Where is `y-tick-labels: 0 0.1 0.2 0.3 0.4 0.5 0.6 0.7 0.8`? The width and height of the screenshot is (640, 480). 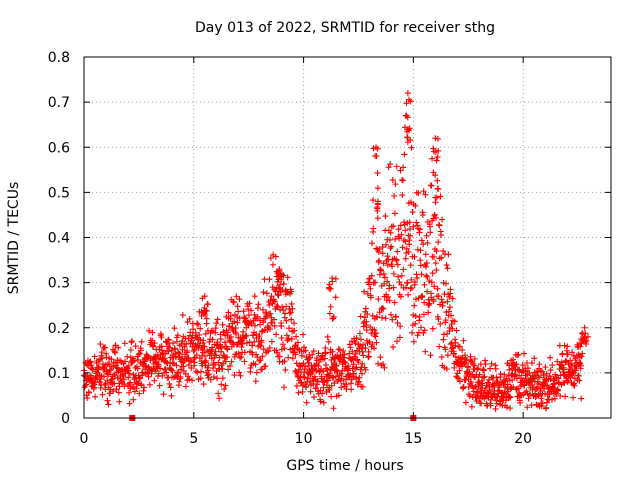
y-tick-labels: 0 0.1 0.2 0.3 0.4 0.5 0.6 0.7 0.8 is located at coordinates (59, 238).